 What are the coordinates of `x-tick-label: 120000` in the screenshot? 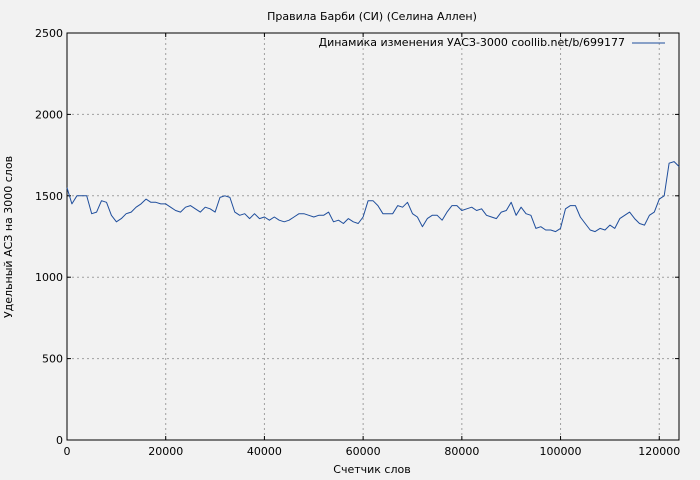 It's located at (659, 451).